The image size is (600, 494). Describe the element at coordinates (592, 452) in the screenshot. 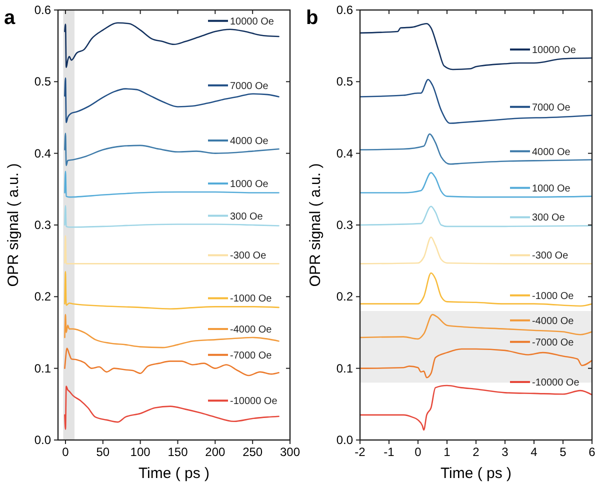

I see `x-tick-label: 6` at that location.